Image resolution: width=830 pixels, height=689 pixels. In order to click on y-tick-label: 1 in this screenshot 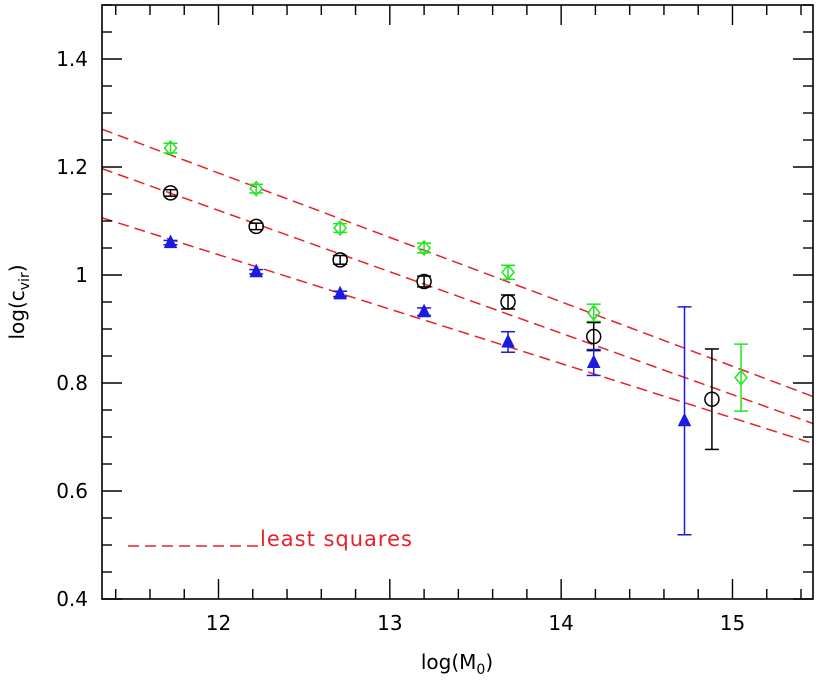, I will do `click(81, 275)`.